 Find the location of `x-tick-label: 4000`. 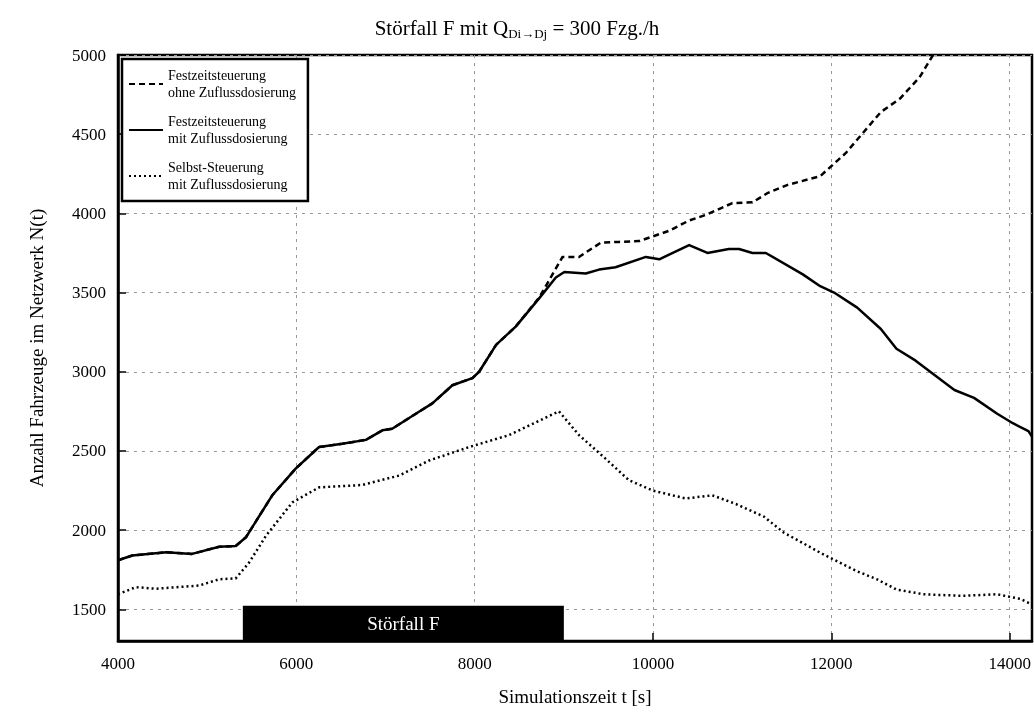

x-tick-label: 4000 is located at coordinates (118, 663).